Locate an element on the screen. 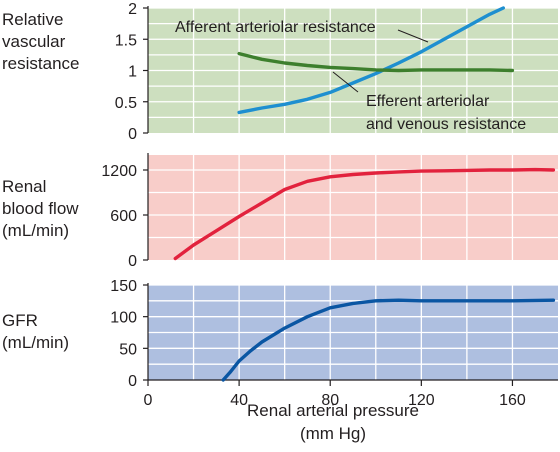 This screenshot has width=560, height=452. x-tick-label: 80 is located at coordinates (330, 400).